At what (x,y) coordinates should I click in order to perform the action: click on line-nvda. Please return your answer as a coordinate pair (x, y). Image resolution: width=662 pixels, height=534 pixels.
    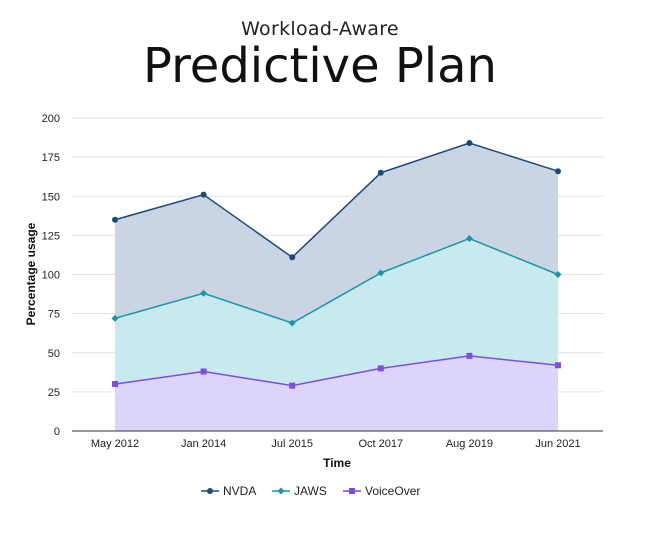
    Looking at the image, I should click on (336, 200).